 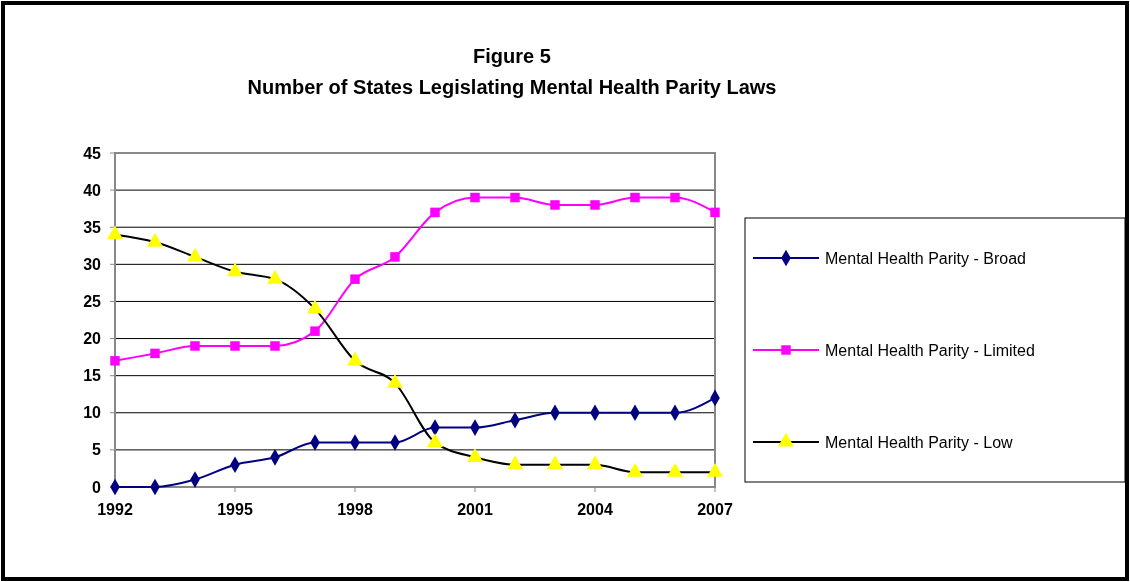 What do you see at coordinates (715, 509) in the screenshot?
I see `x-tick-label: 2007` at bounding box center [715, 509].